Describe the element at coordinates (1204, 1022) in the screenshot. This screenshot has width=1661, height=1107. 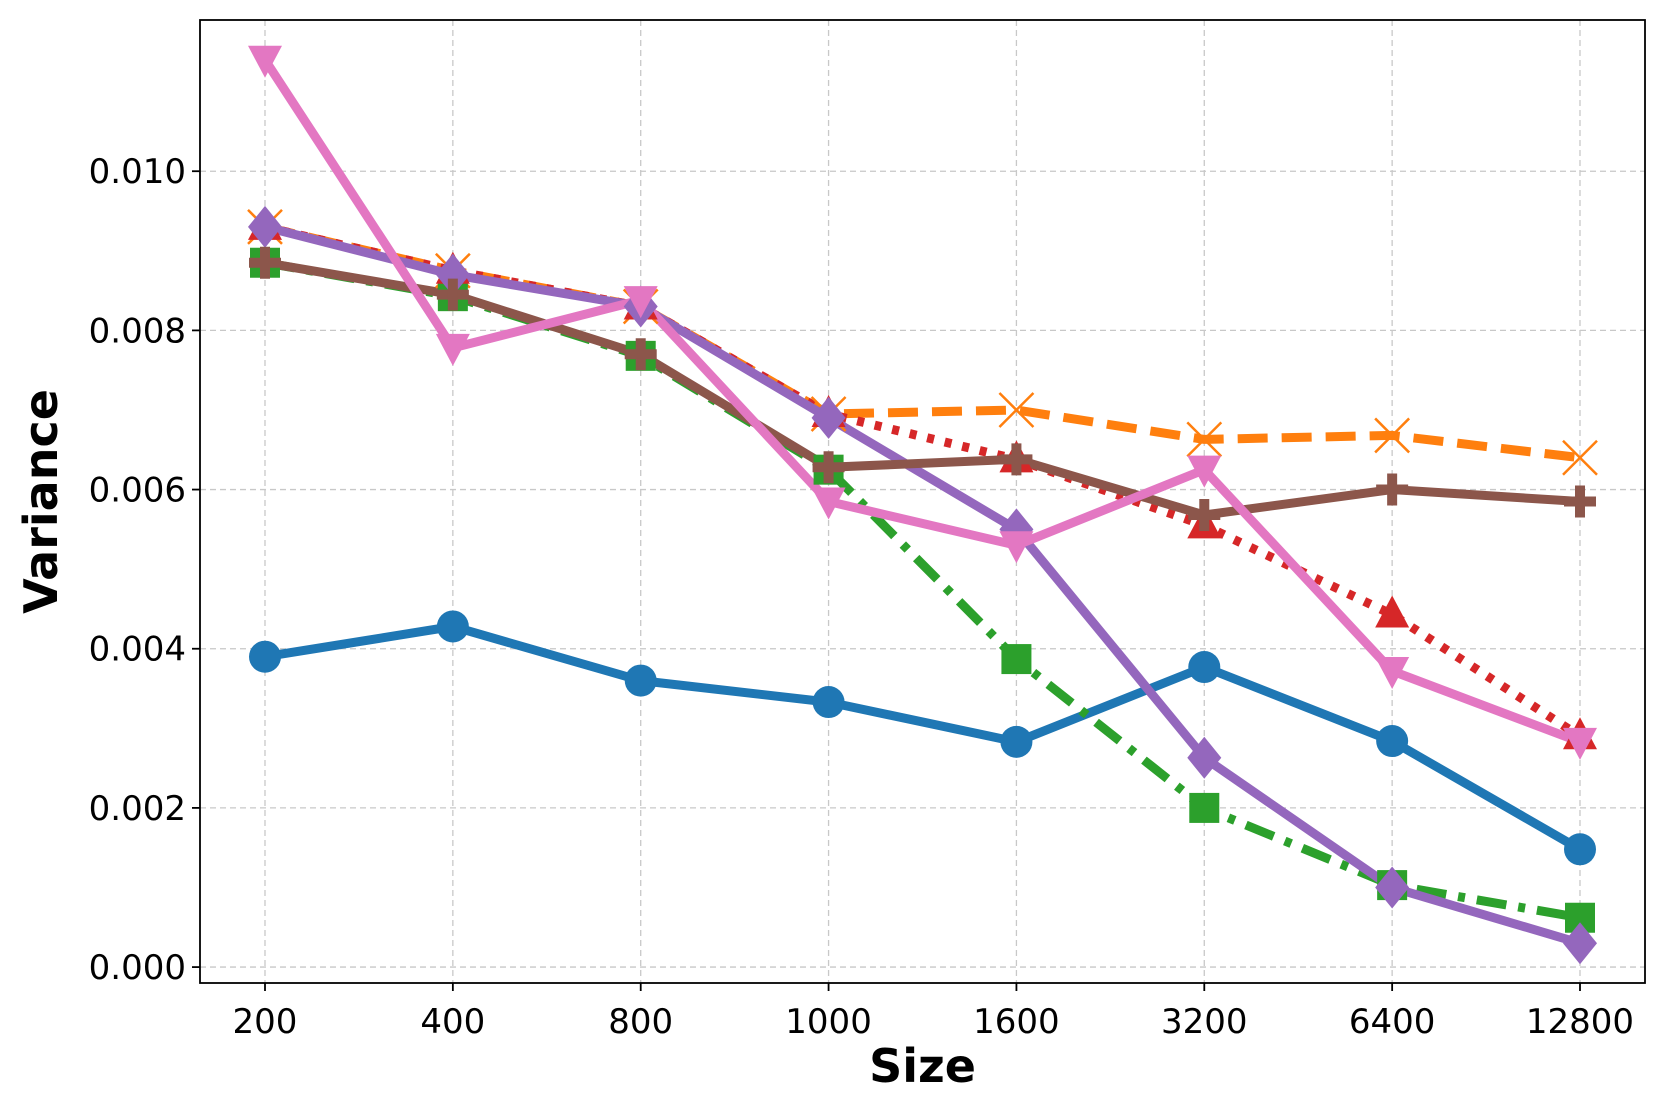
I see `x-tick-label: 3200` at that location.